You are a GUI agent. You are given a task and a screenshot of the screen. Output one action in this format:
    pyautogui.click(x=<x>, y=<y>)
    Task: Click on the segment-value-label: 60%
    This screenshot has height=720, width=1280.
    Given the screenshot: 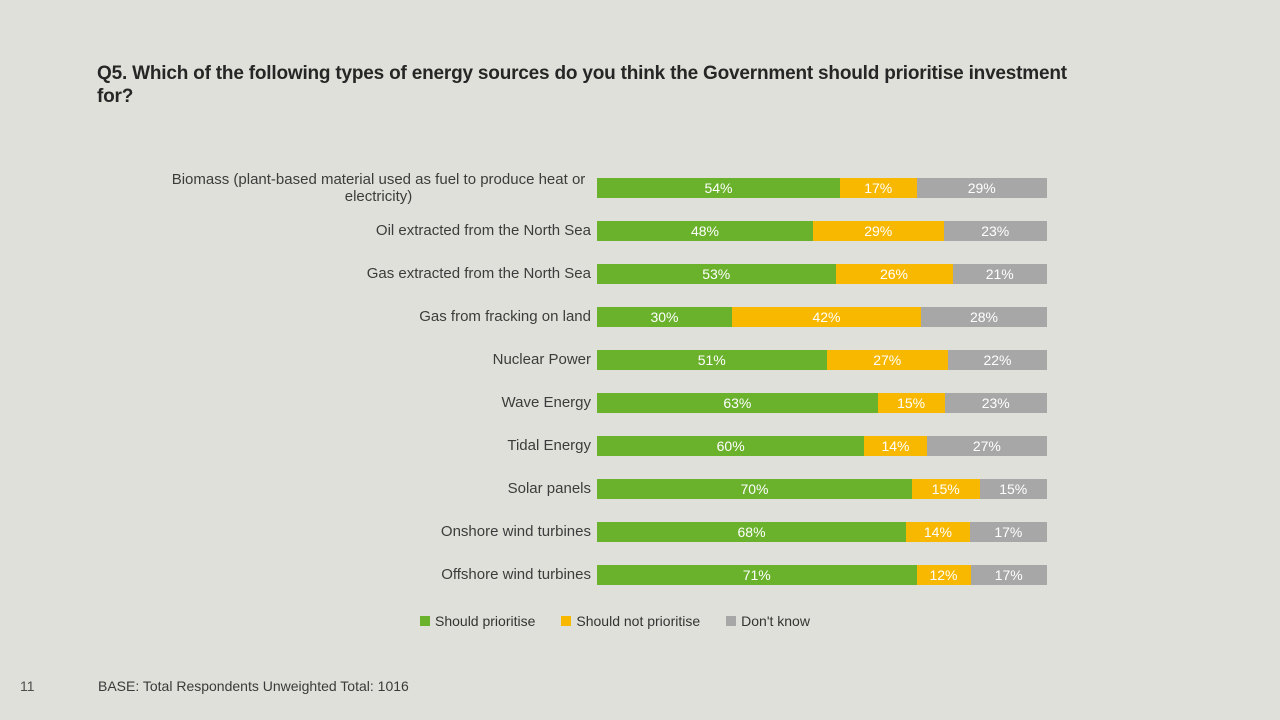 What is the action you would take?
    pyautogui.click(x=730, y=445)
    